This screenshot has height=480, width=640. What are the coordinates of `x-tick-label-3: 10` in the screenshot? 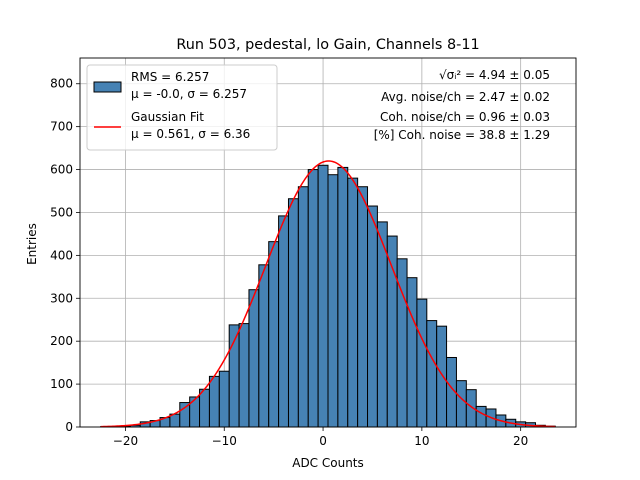 It's located at (421, 441).